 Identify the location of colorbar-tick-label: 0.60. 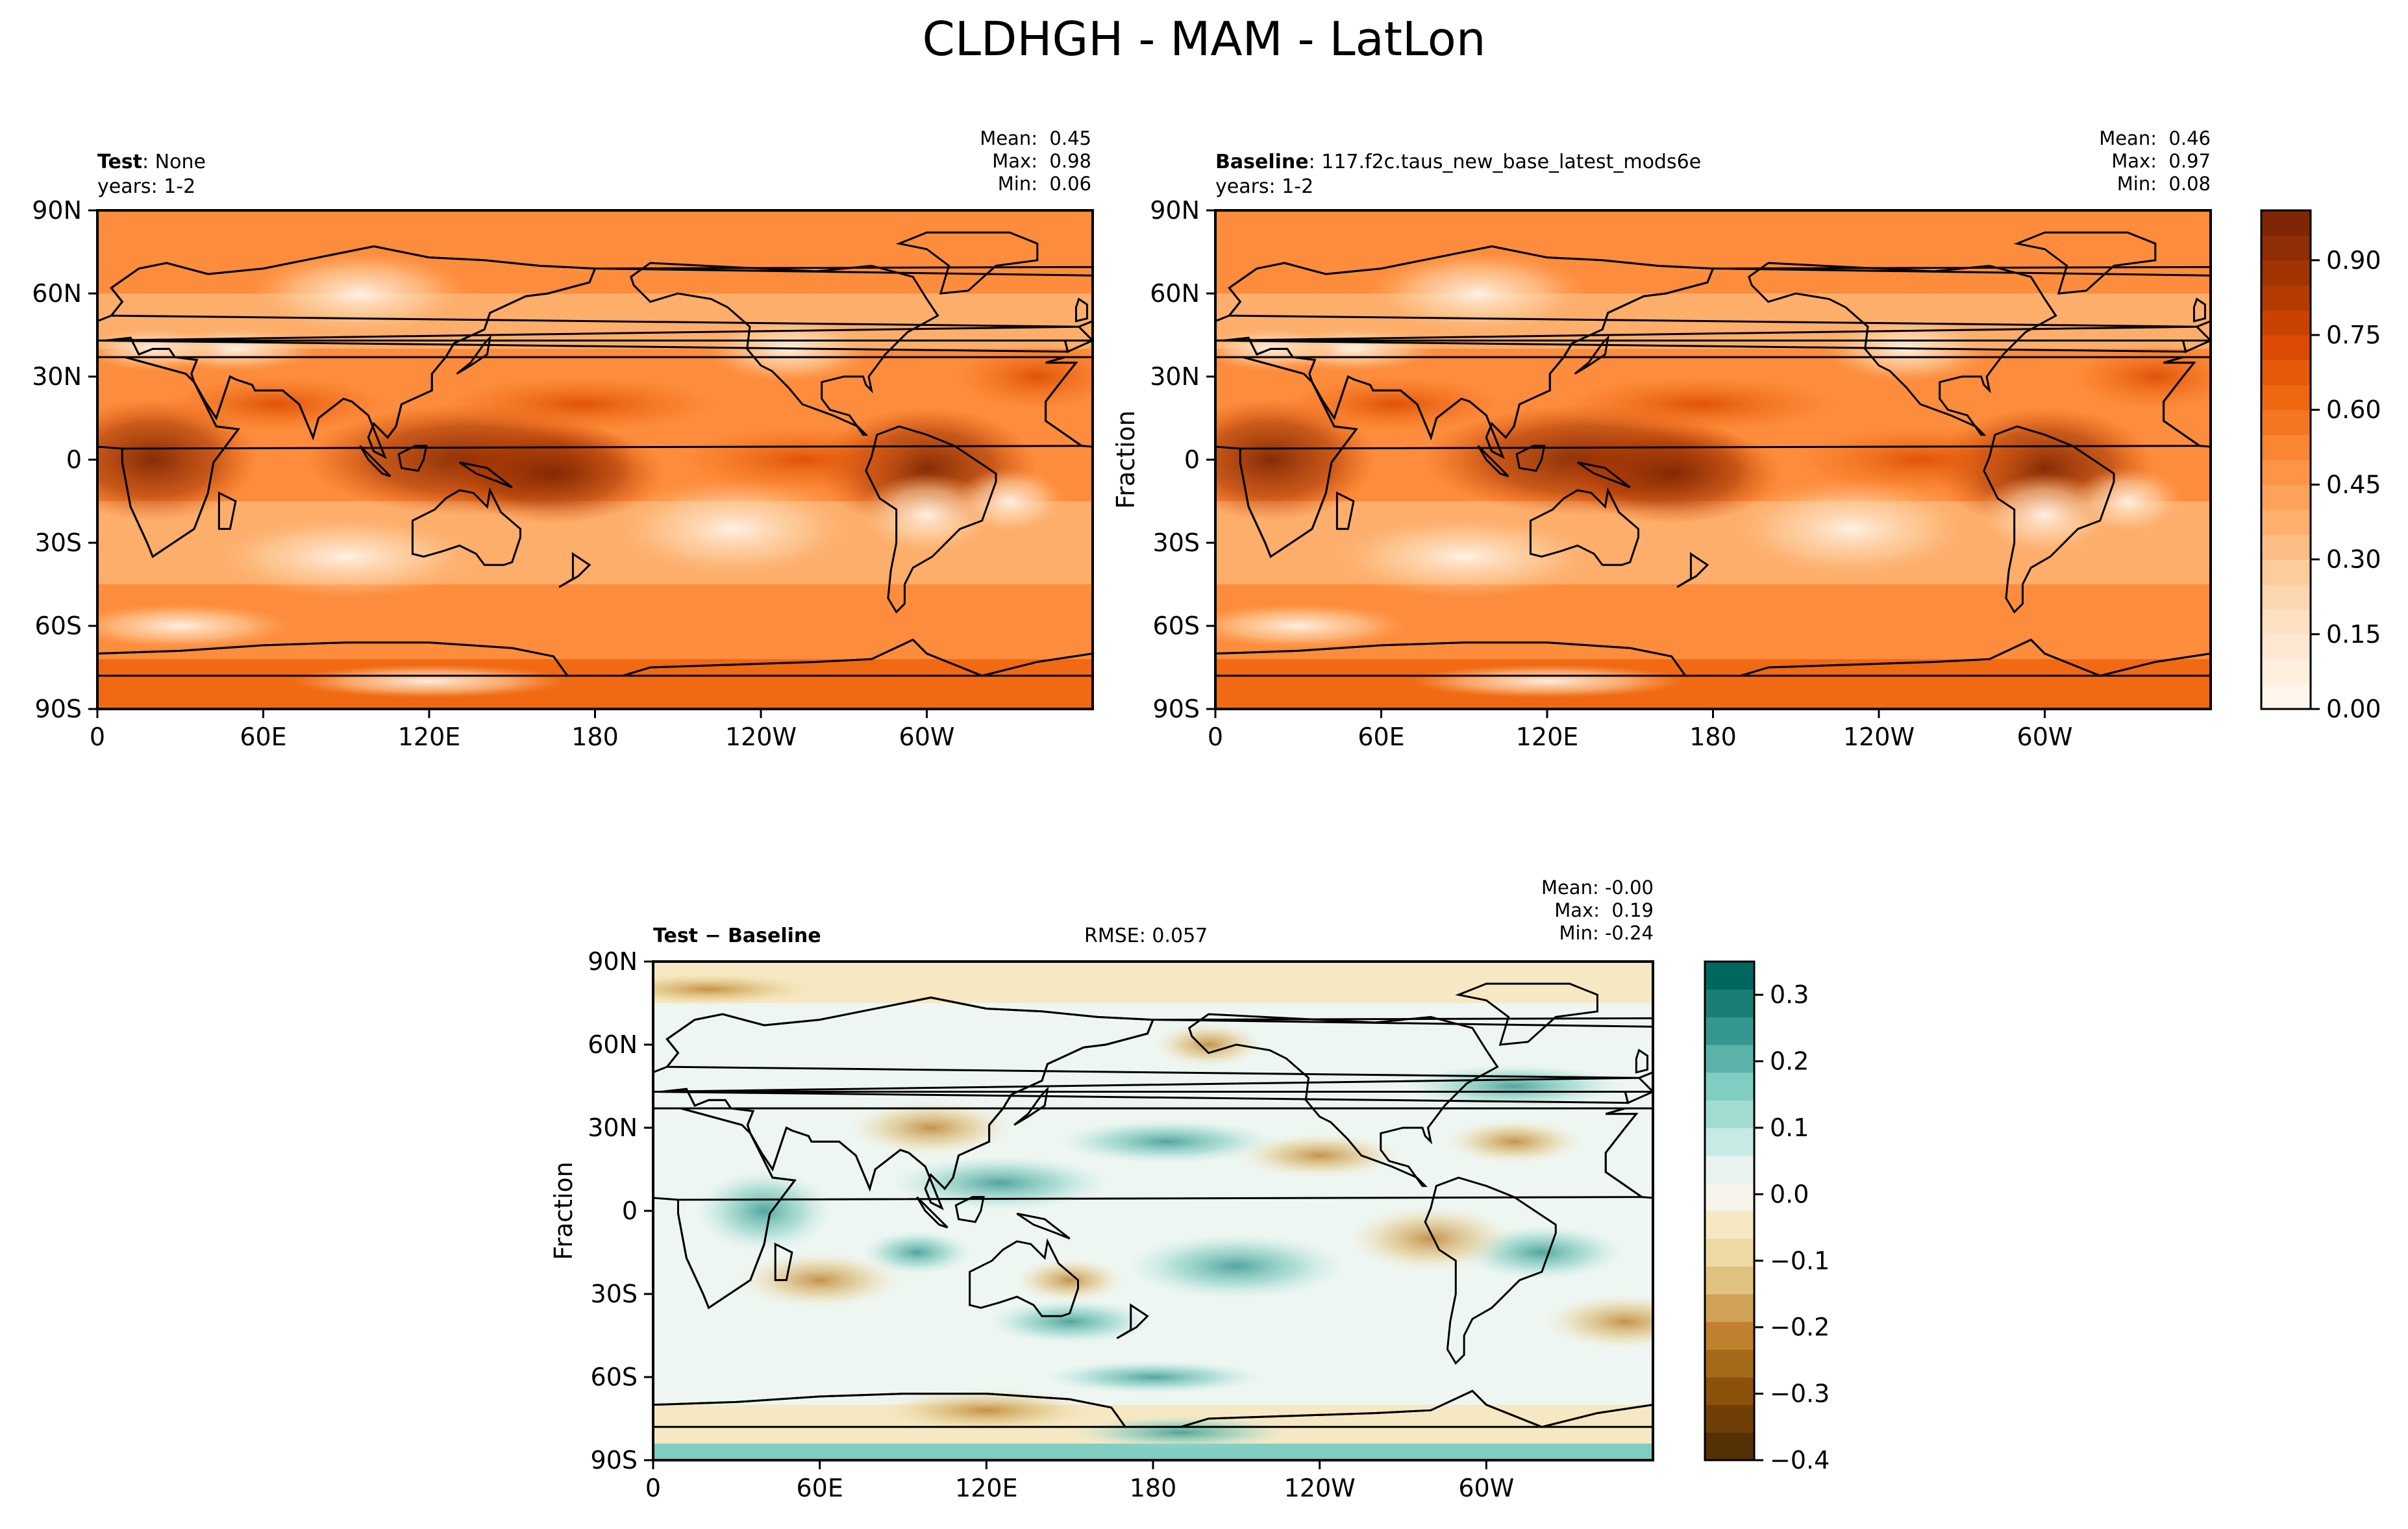
(2353, 409).